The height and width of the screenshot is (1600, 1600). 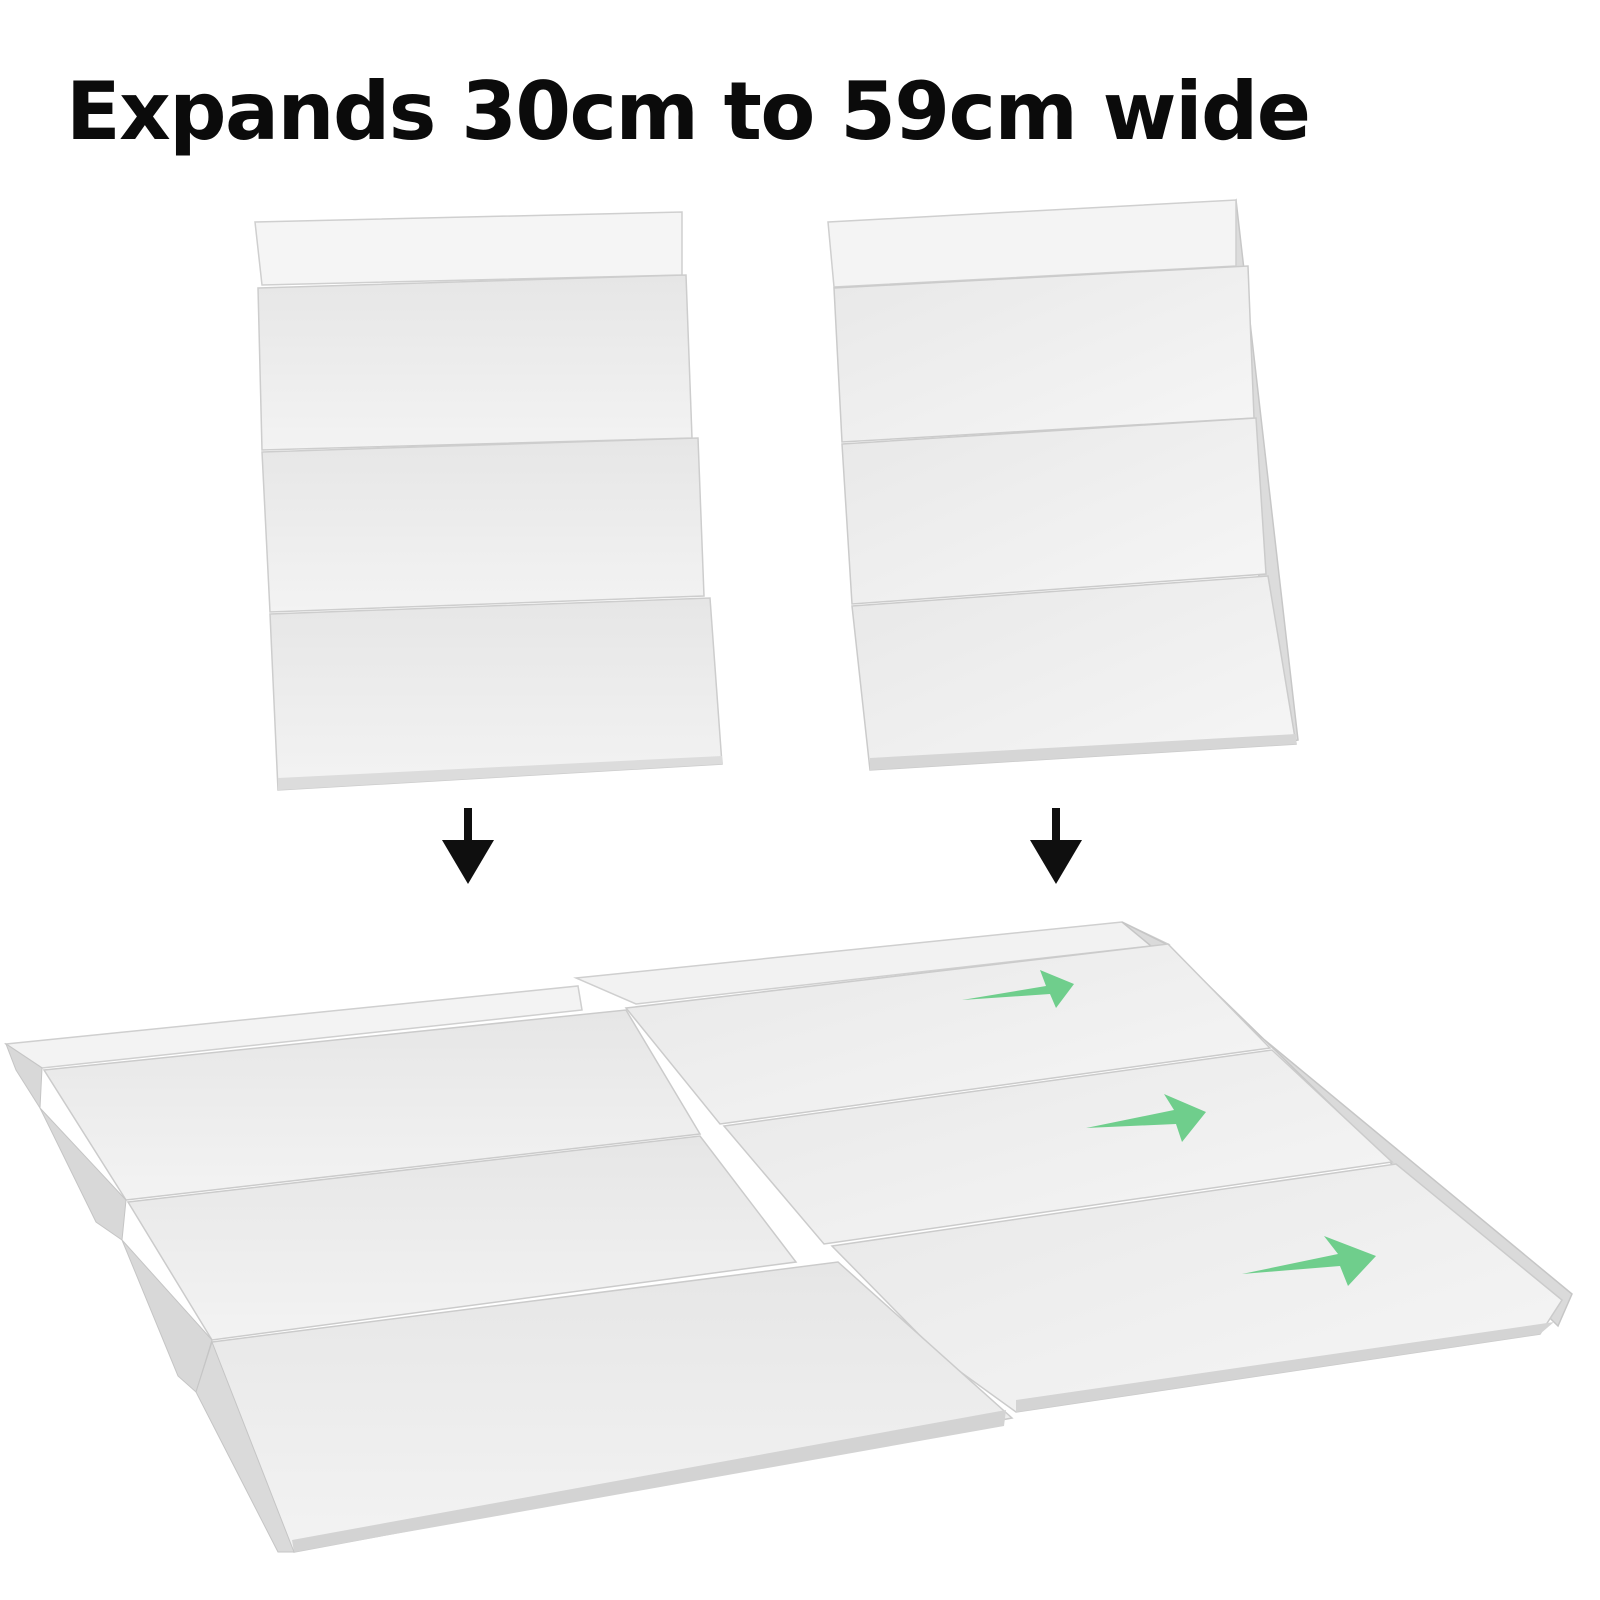 I want to click on extended-tray-side, so click(x=1063, y=484).